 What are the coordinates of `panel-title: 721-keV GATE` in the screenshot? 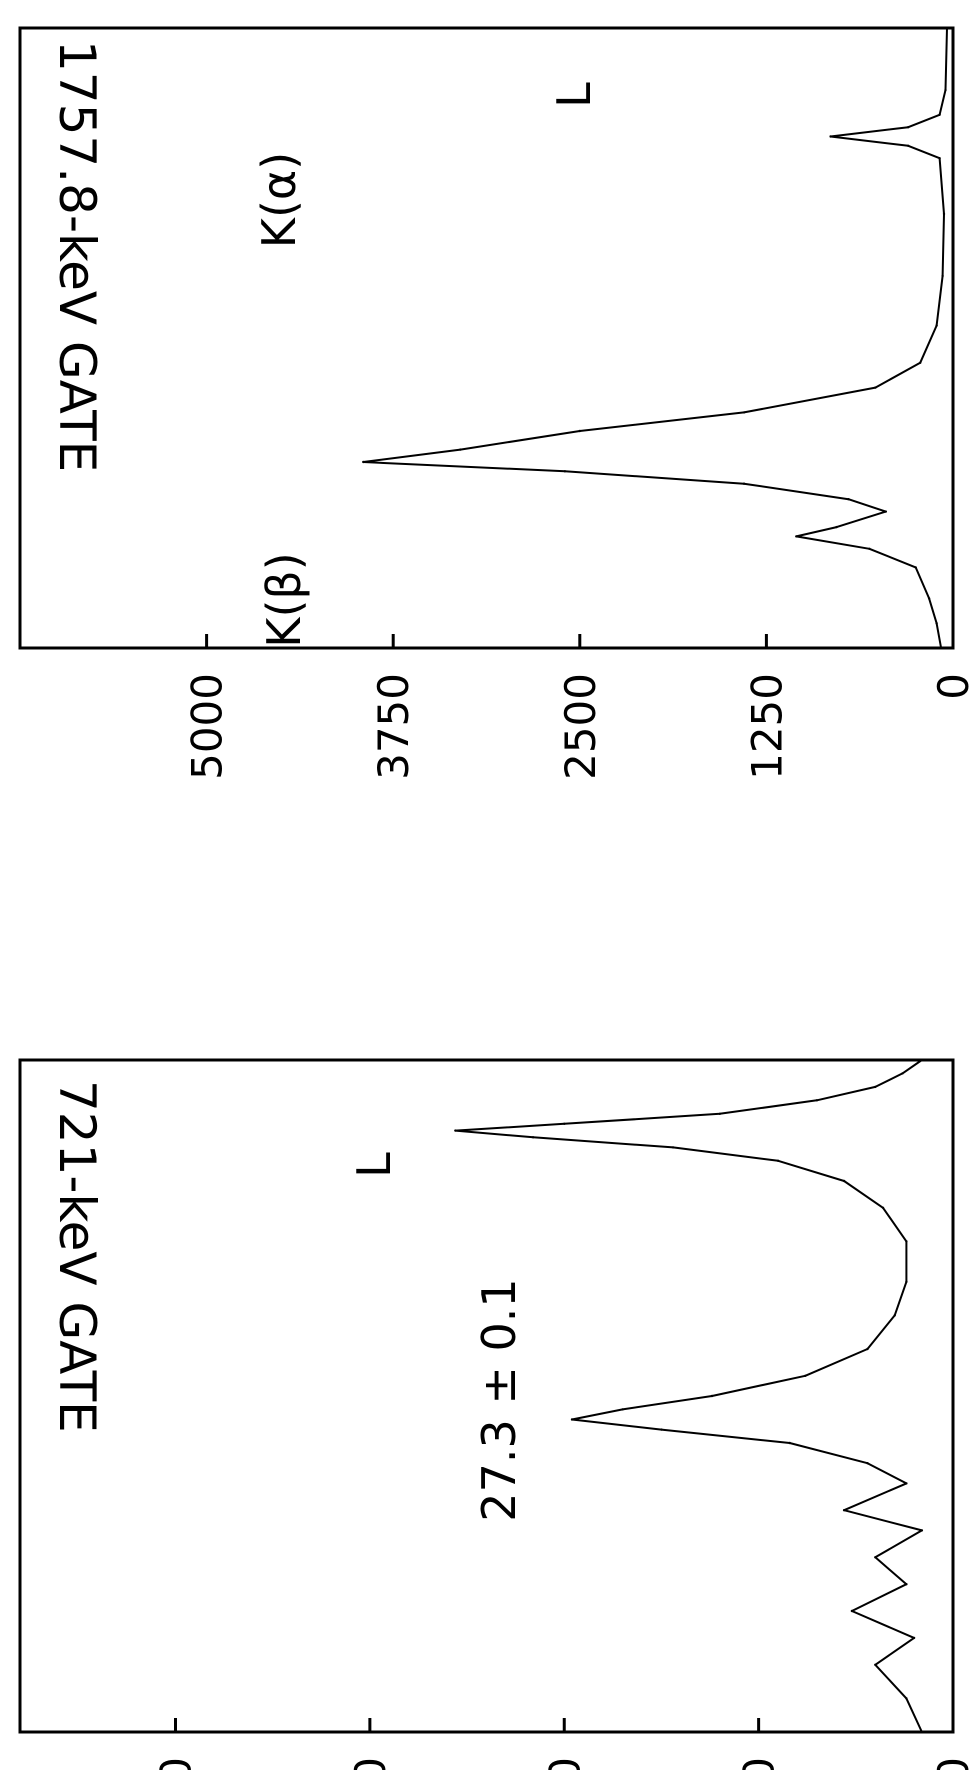 It's located at (77, 1256).